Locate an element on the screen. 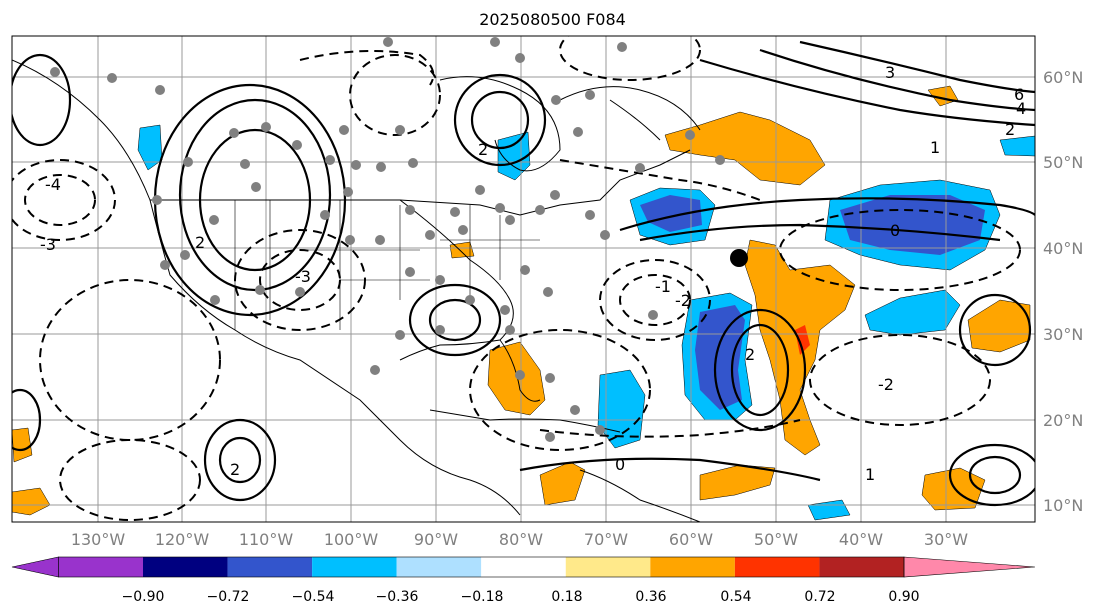 Image resolution: width=1105 pixels, height=615 pixels. latitude-labels: 60°N 50°N 40°N 30°N 20°N 10°N is located at coordinates (1063, 291).